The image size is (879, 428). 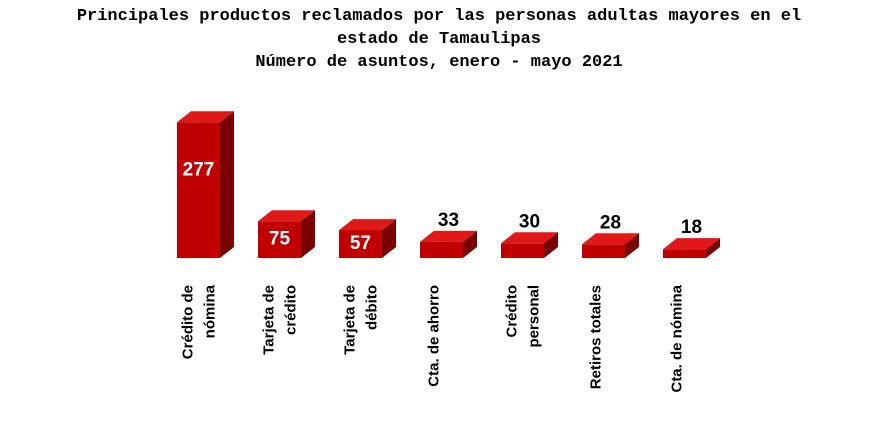 I want to click on value-label: 57, so click(x=360, y=243).